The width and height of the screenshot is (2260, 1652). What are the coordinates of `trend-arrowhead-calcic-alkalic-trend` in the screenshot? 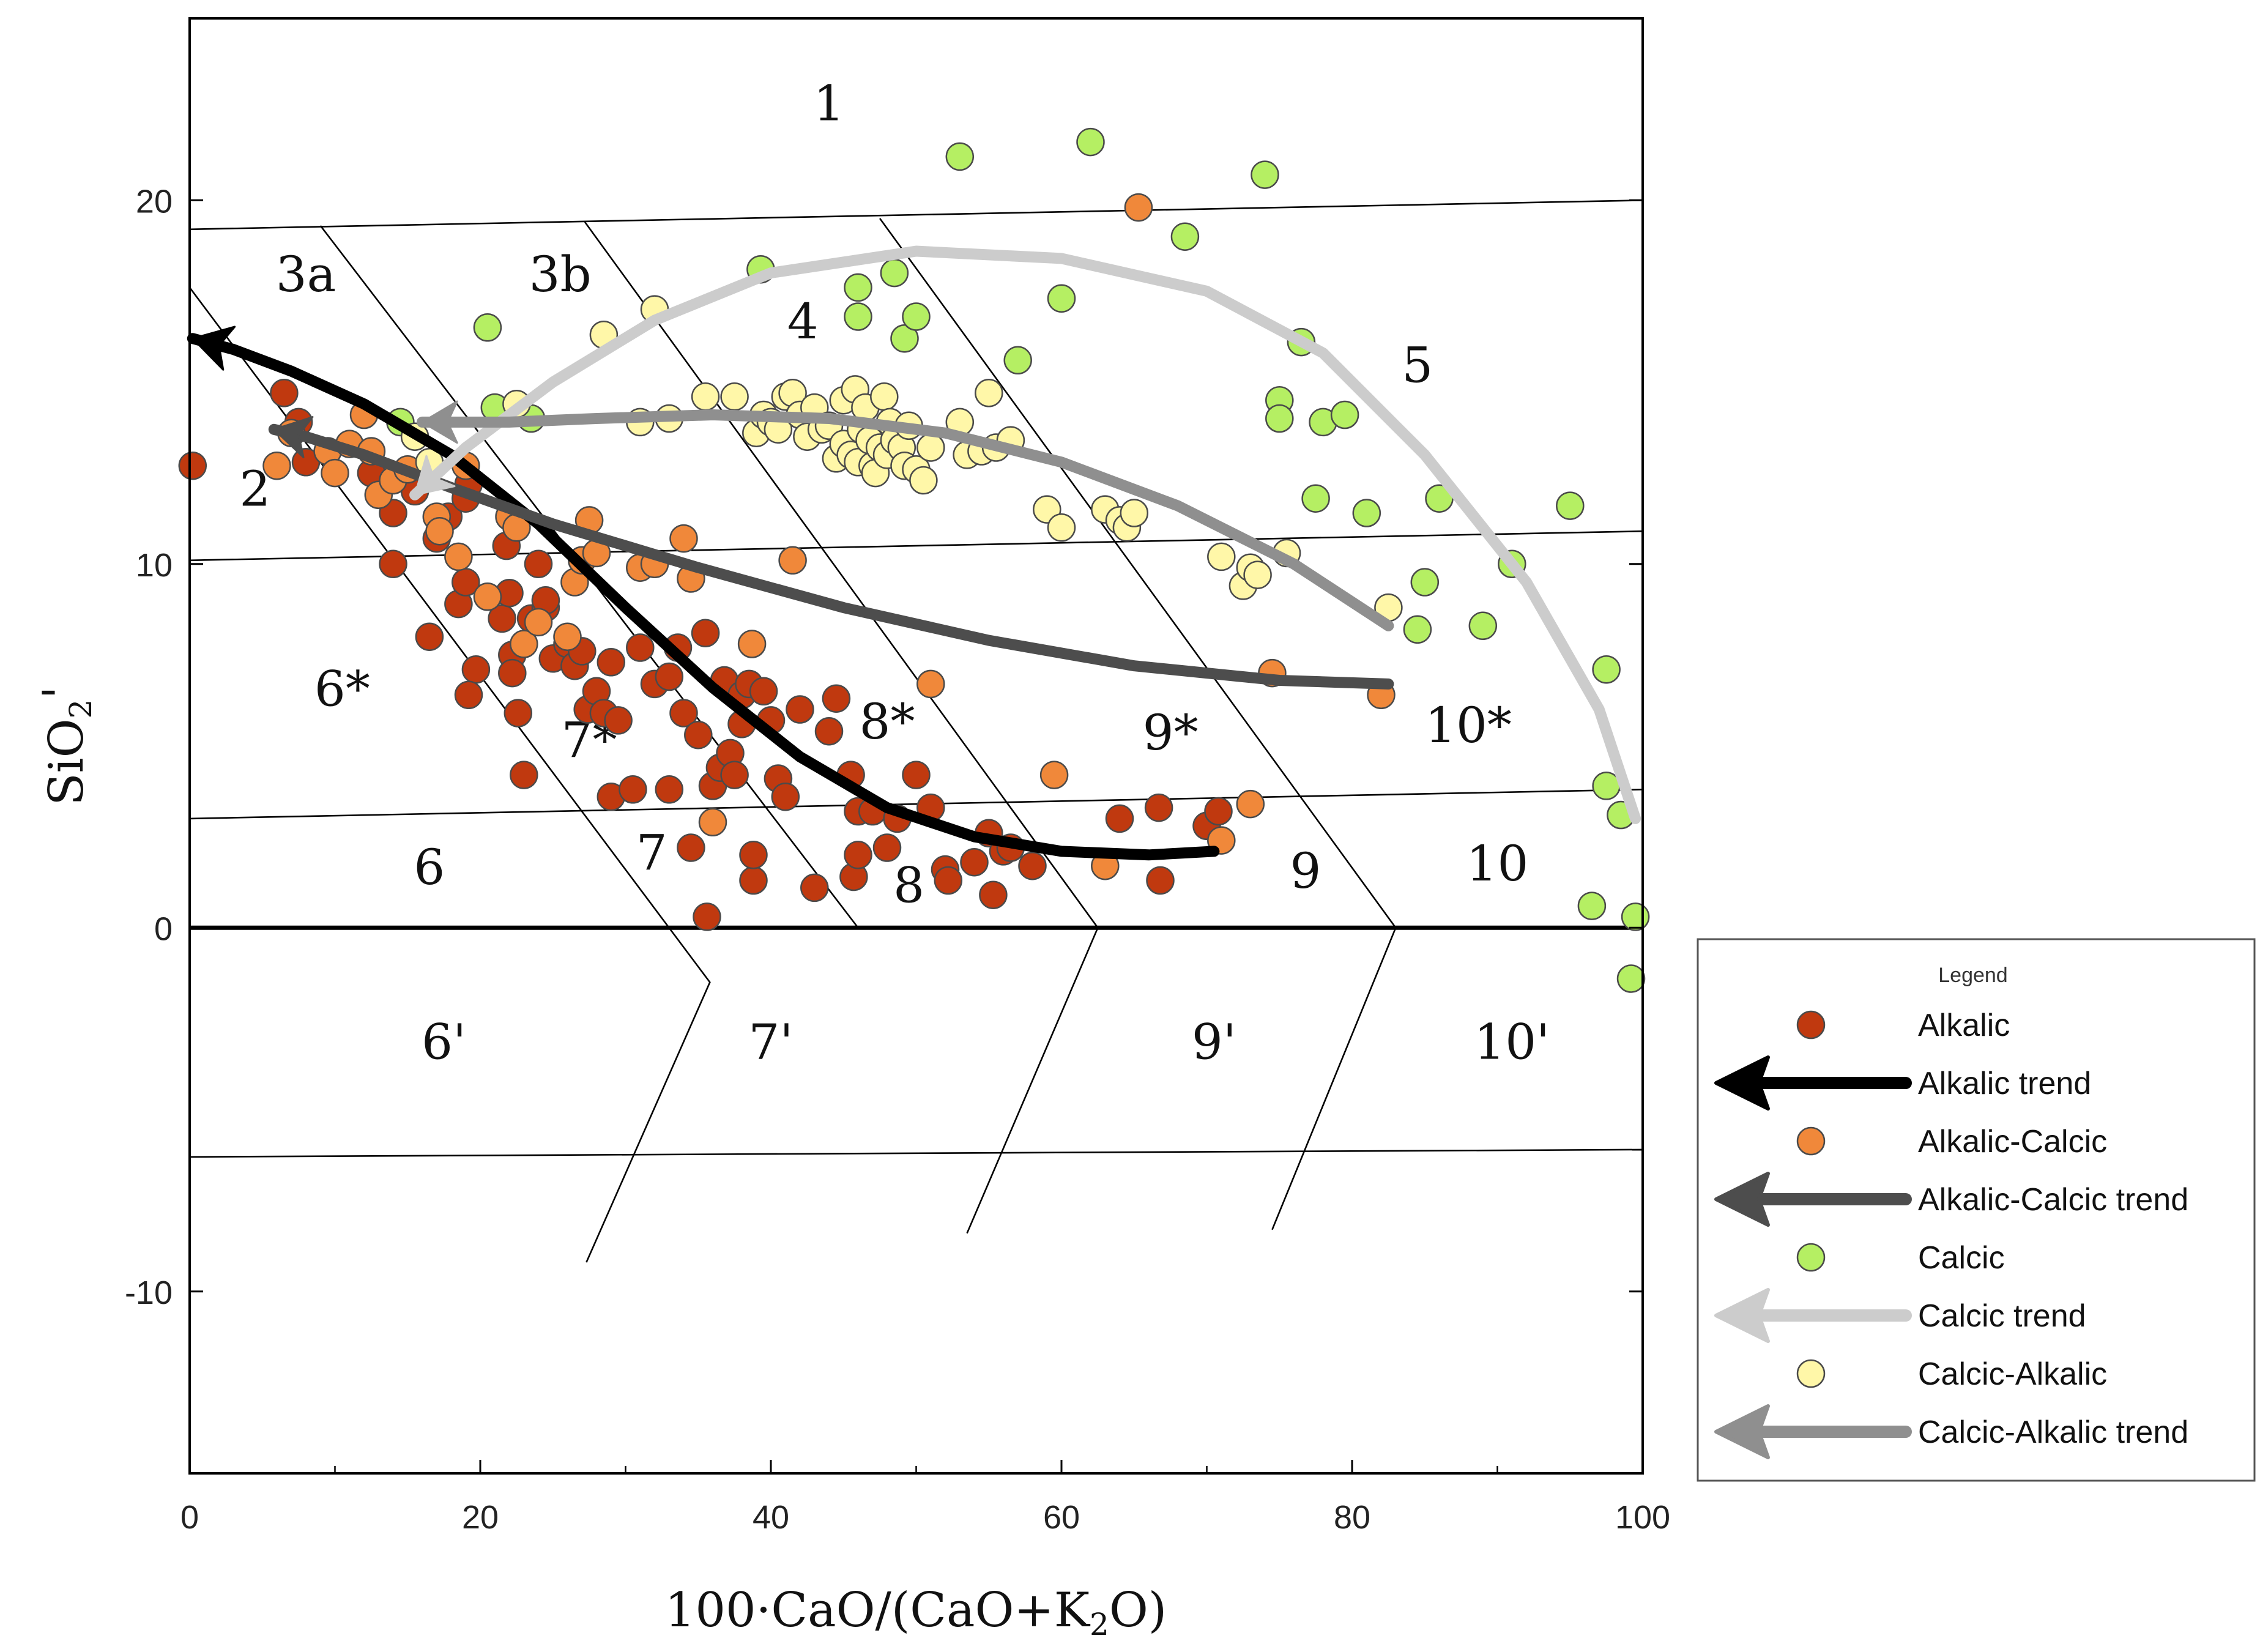 It's located at (439, 422).